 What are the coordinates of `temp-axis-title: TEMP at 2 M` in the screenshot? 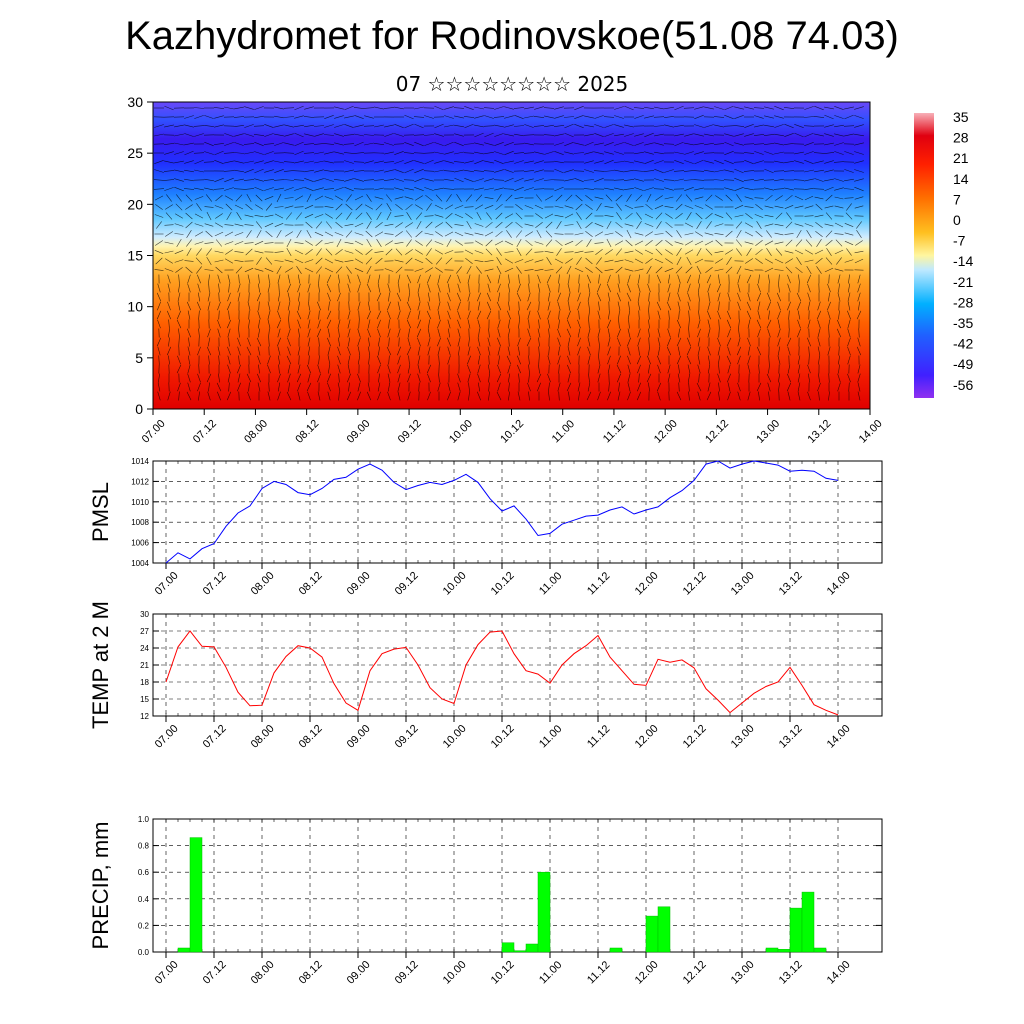 It's located at (100, 665).